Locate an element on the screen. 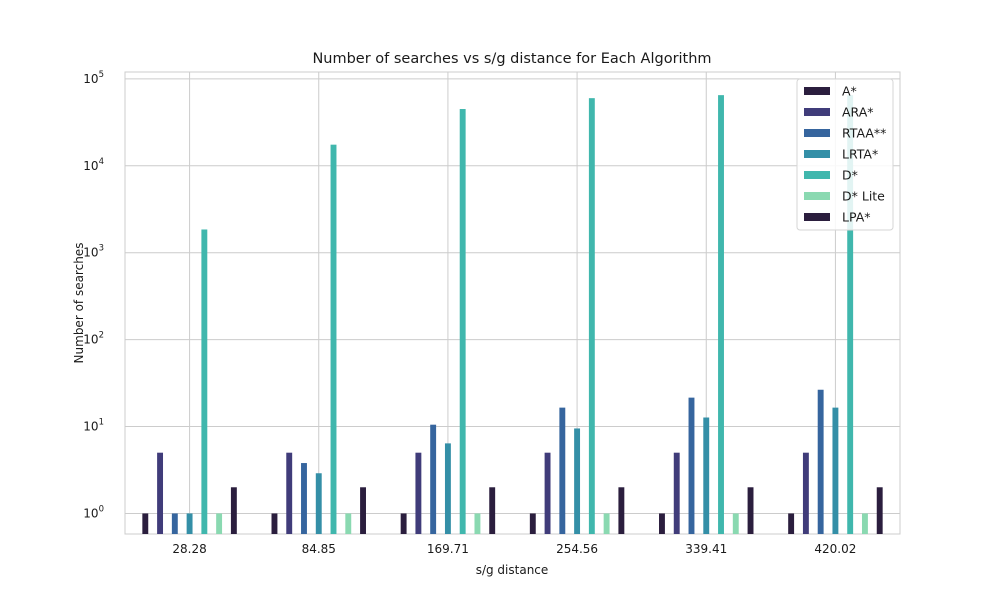  y-tick-label: 10³ is located at coordinates (93, 252).